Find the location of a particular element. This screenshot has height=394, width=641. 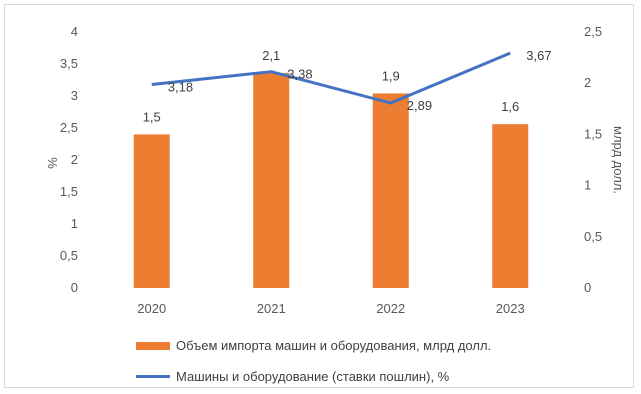

right-tick-label: 1 is located at coordinates (587, 185).